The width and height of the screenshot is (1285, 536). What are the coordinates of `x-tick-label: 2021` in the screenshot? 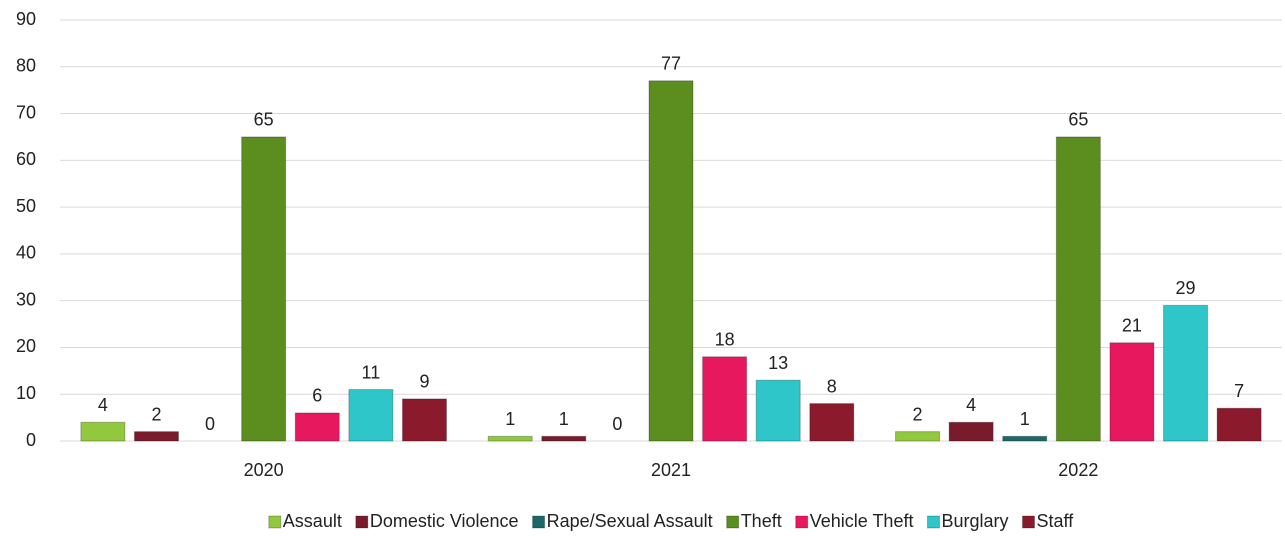 It's located at (671, 470).